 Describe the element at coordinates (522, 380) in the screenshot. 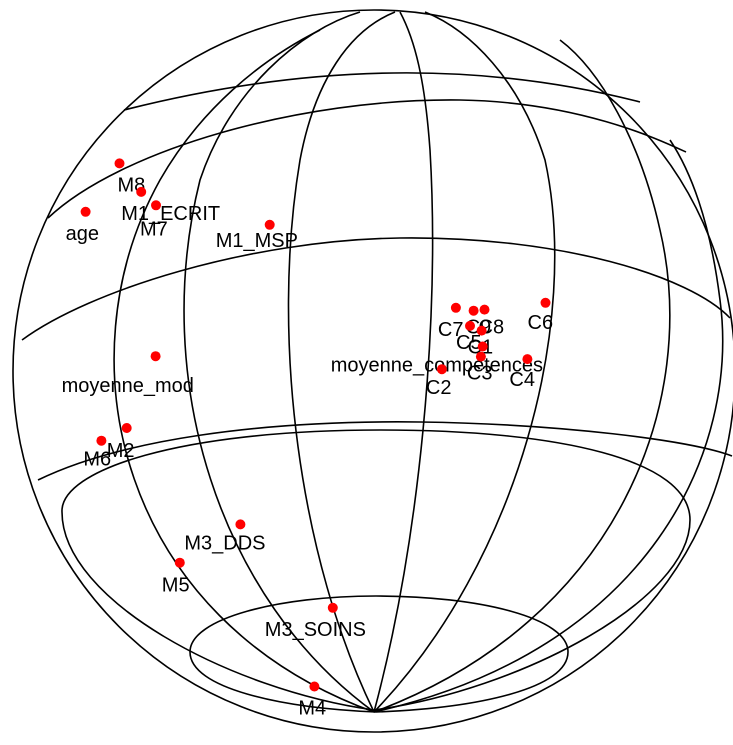

I see `point-label: C4` at that location.